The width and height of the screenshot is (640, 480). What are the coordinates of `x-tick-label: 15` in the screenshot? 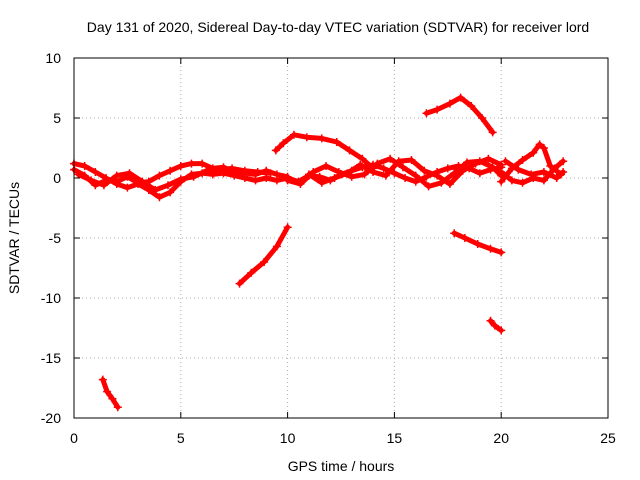 It's located at (395, 438).